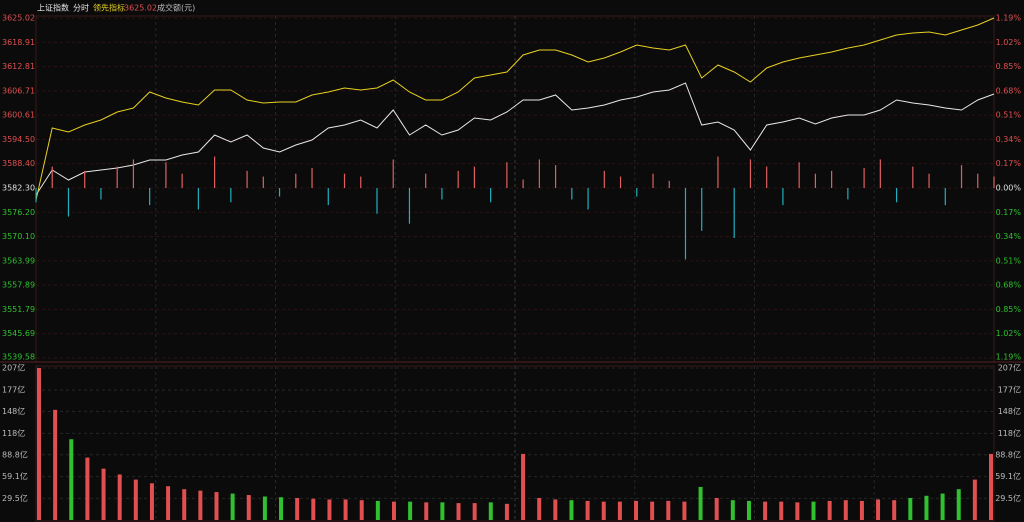 The image size is (1024, 522). Describe the element at coordinates (53, 8) in the screenshot. I see `index-name: 上证指数` at that location.